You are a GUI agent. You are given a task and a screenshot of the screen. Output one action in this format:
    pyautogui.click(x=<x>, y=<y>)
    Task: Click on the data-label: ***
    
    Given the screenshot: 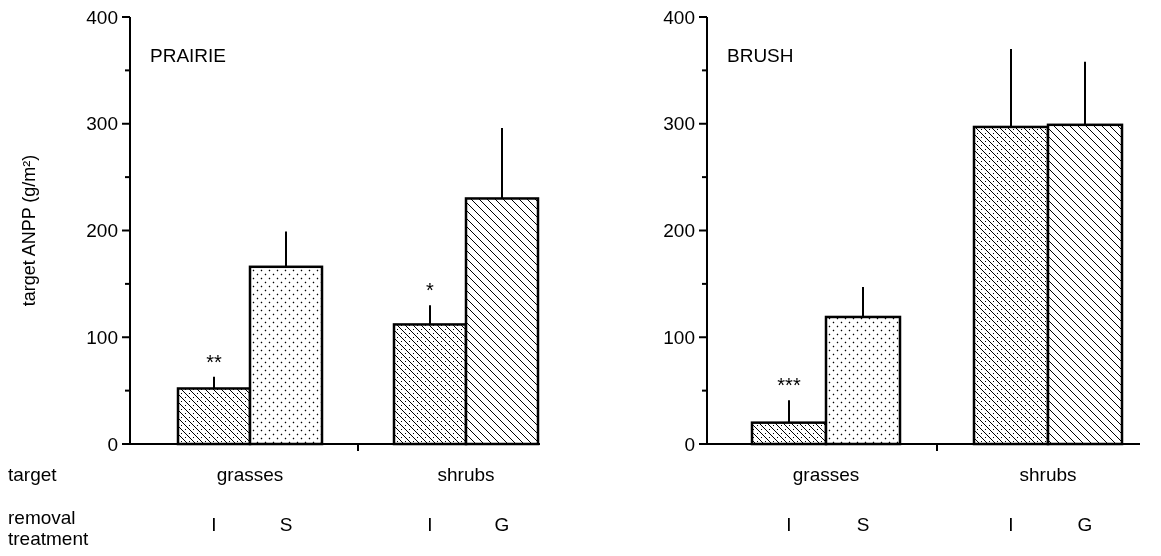 What is the action you would take?
    pyautogui.click(x=789, y=385)
    